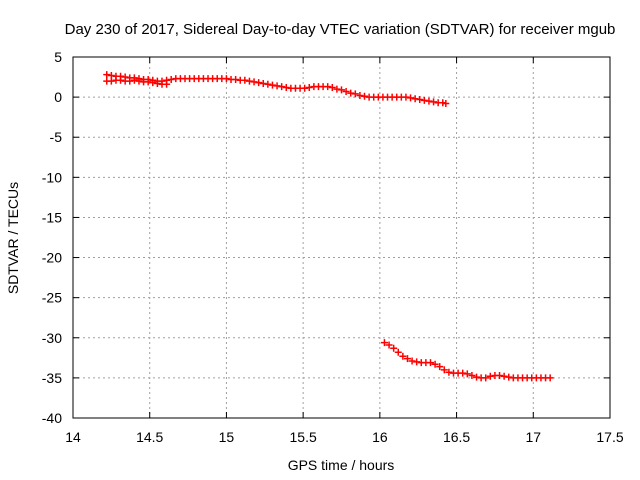  I want to click on x-tick-label: 17.5, so click(609, 437).